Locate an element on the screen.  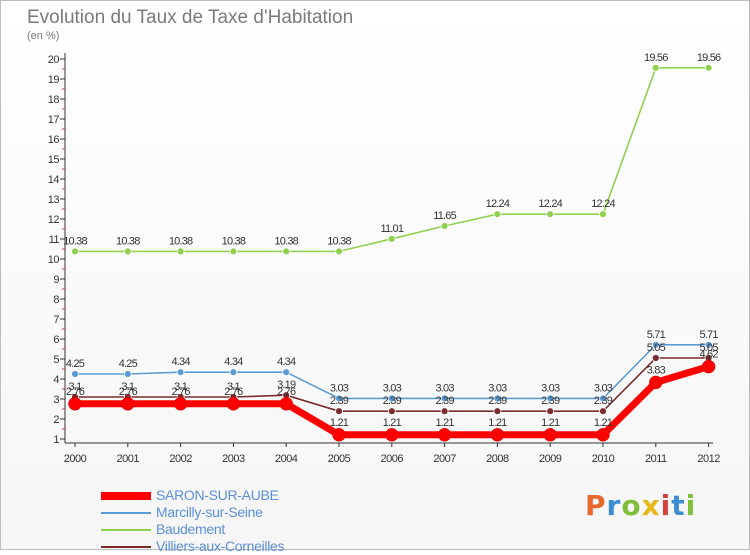
logo-letter: o is located at coordinates (631, 505).